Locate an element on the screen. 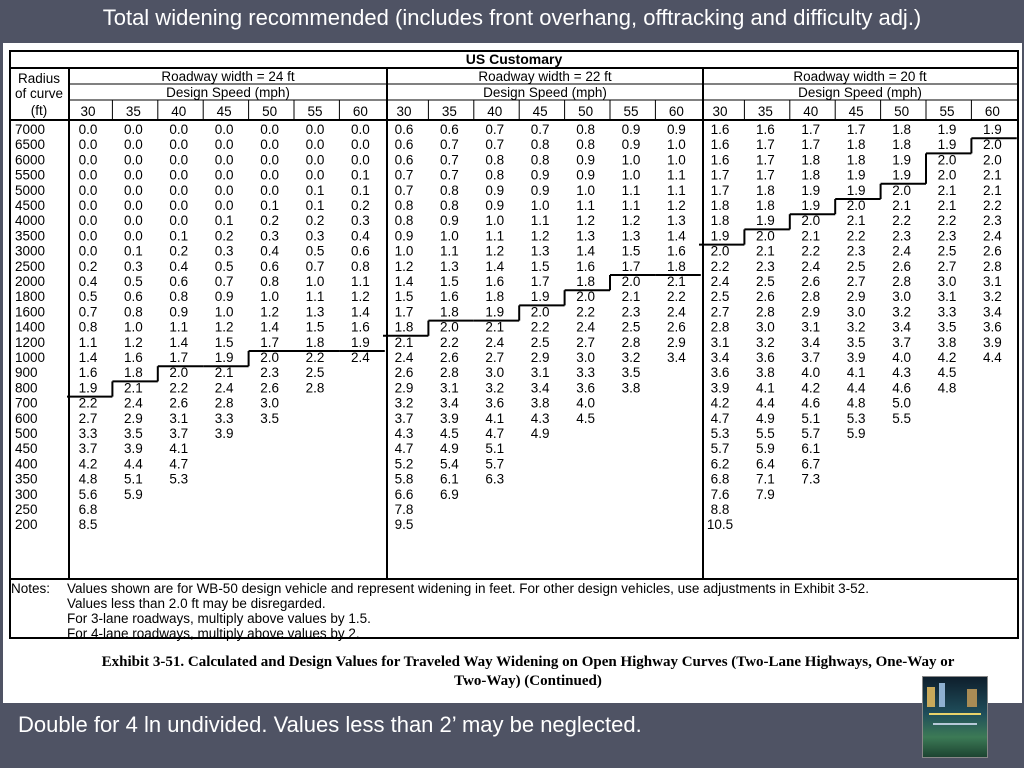 The image size is (1024, 768). radius-value: 1600 is located at coordinates (30, 311).